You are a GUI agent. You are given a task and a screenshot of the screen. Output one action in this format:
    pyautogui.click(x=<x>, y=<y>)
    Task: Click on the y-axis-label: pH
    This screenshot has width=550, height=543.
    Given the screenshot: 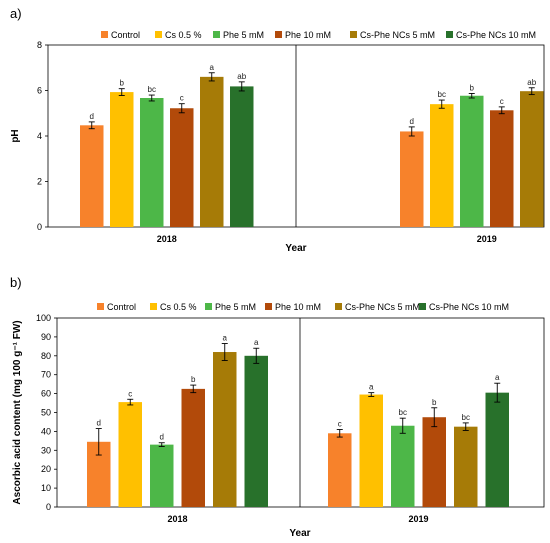 What is the action you would take?
    pyautogui.click(x=15, y=135)
    